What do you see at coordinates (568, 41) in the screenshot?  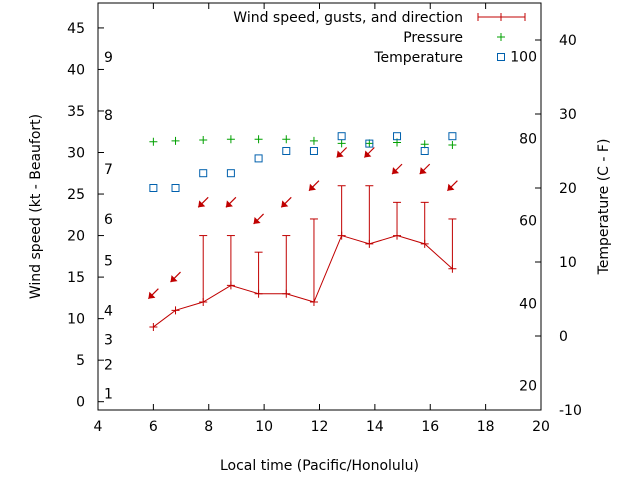 I see `y2-tick-label: 40` at bounding box center [568, 41].